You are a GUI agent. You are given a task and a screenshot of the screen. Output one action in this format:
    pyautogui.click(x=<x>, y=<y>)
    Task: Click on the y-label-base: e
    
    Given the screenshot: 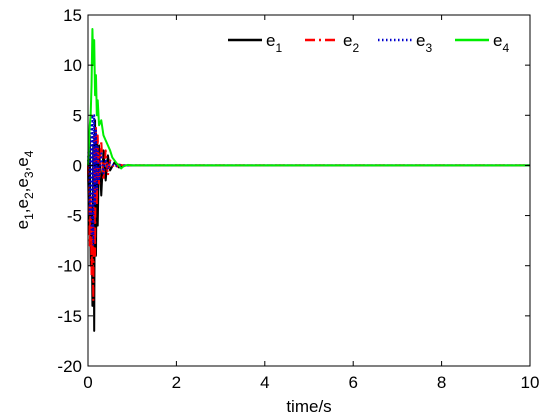 What is the action you would take?
    pyautogui.click(x=22, y=224)
    